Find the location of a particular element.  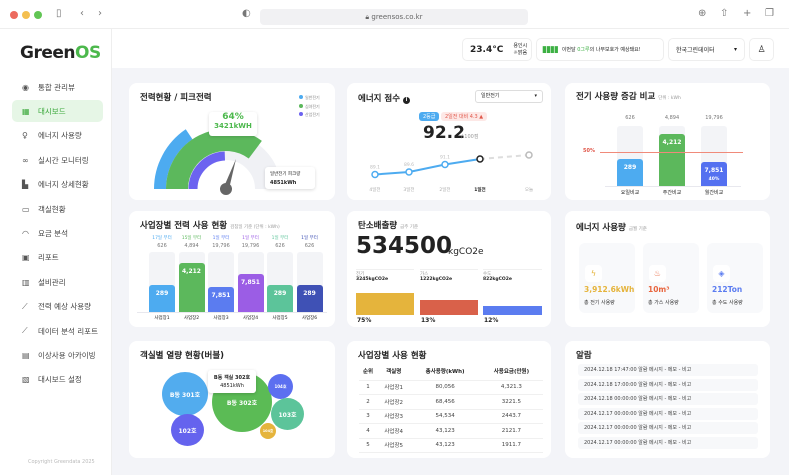

energy-label: 총 전기 사용량 is located at coordinates (599, 303).